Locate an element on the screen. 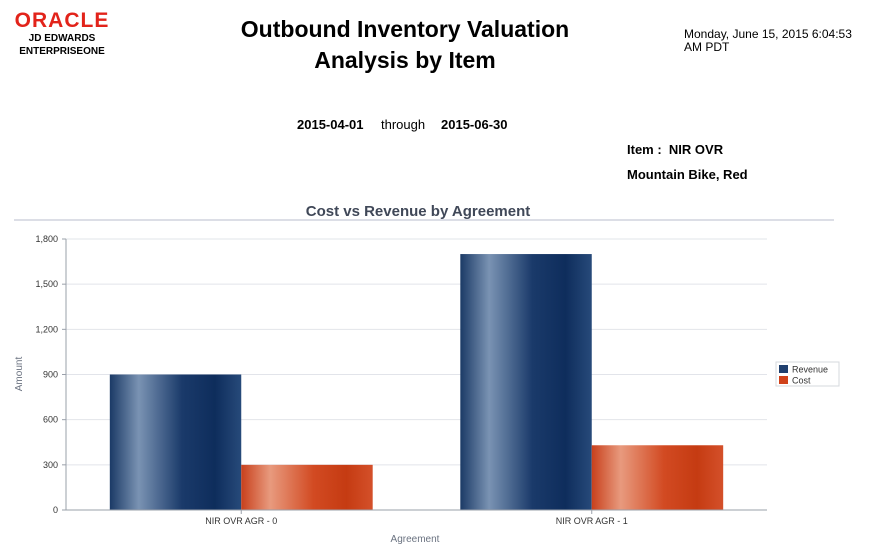  logo-jd-edwards-text: JD EDWARDS is located at coordinates (62, 38).